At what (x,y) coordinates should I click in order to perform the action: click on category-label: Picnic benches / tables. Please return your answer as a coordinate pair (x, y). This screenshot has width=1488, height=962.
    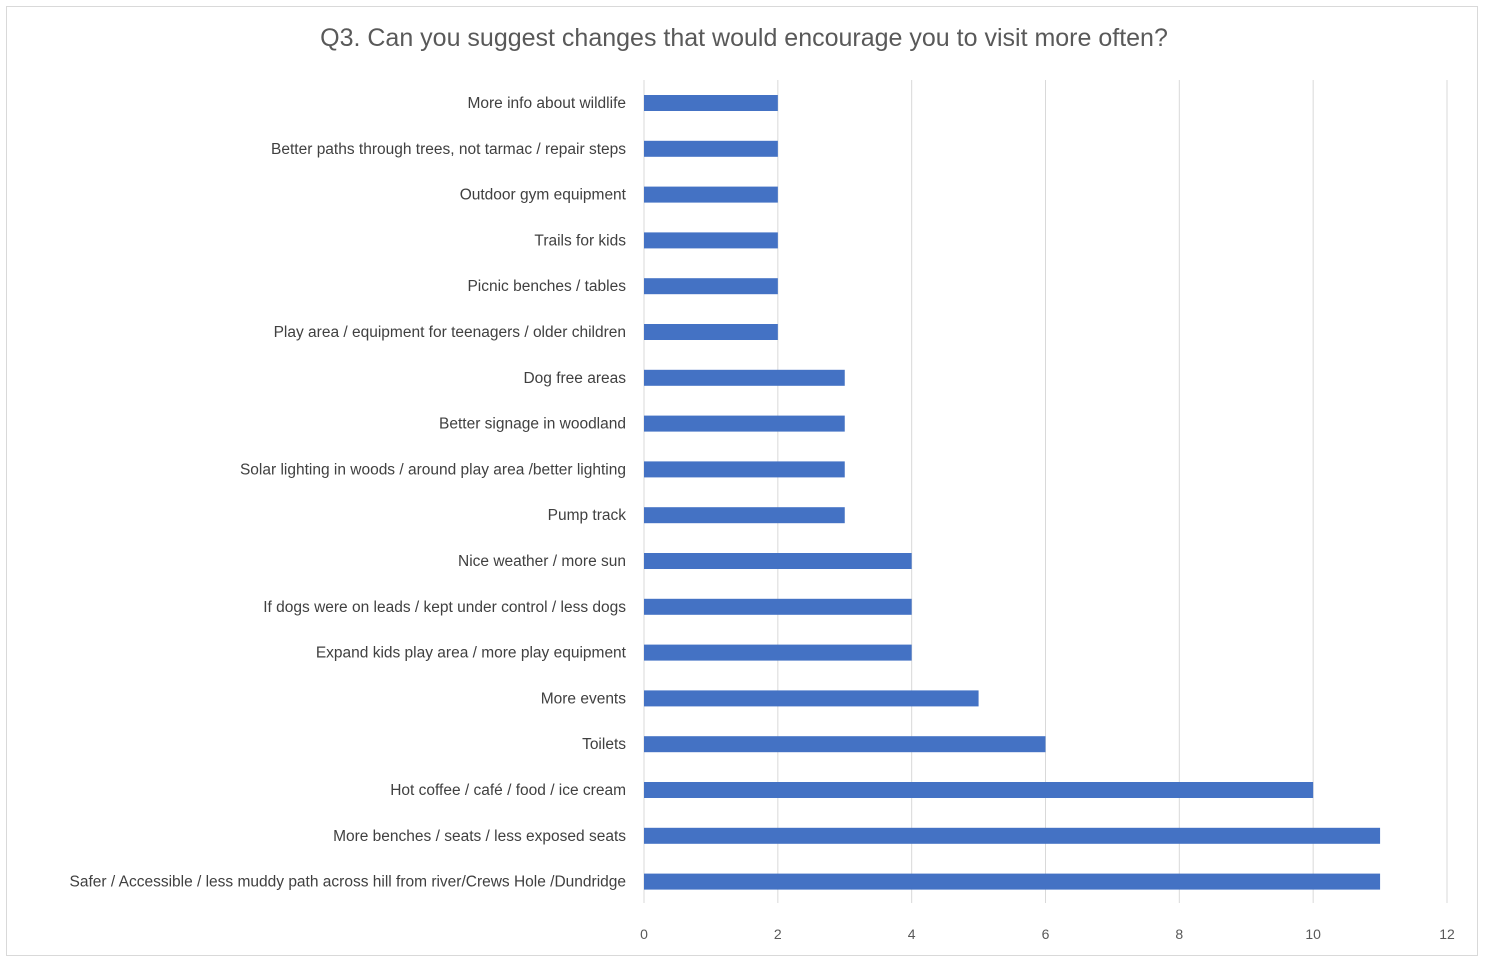
    Looking at the image, I should click on (546, 286).